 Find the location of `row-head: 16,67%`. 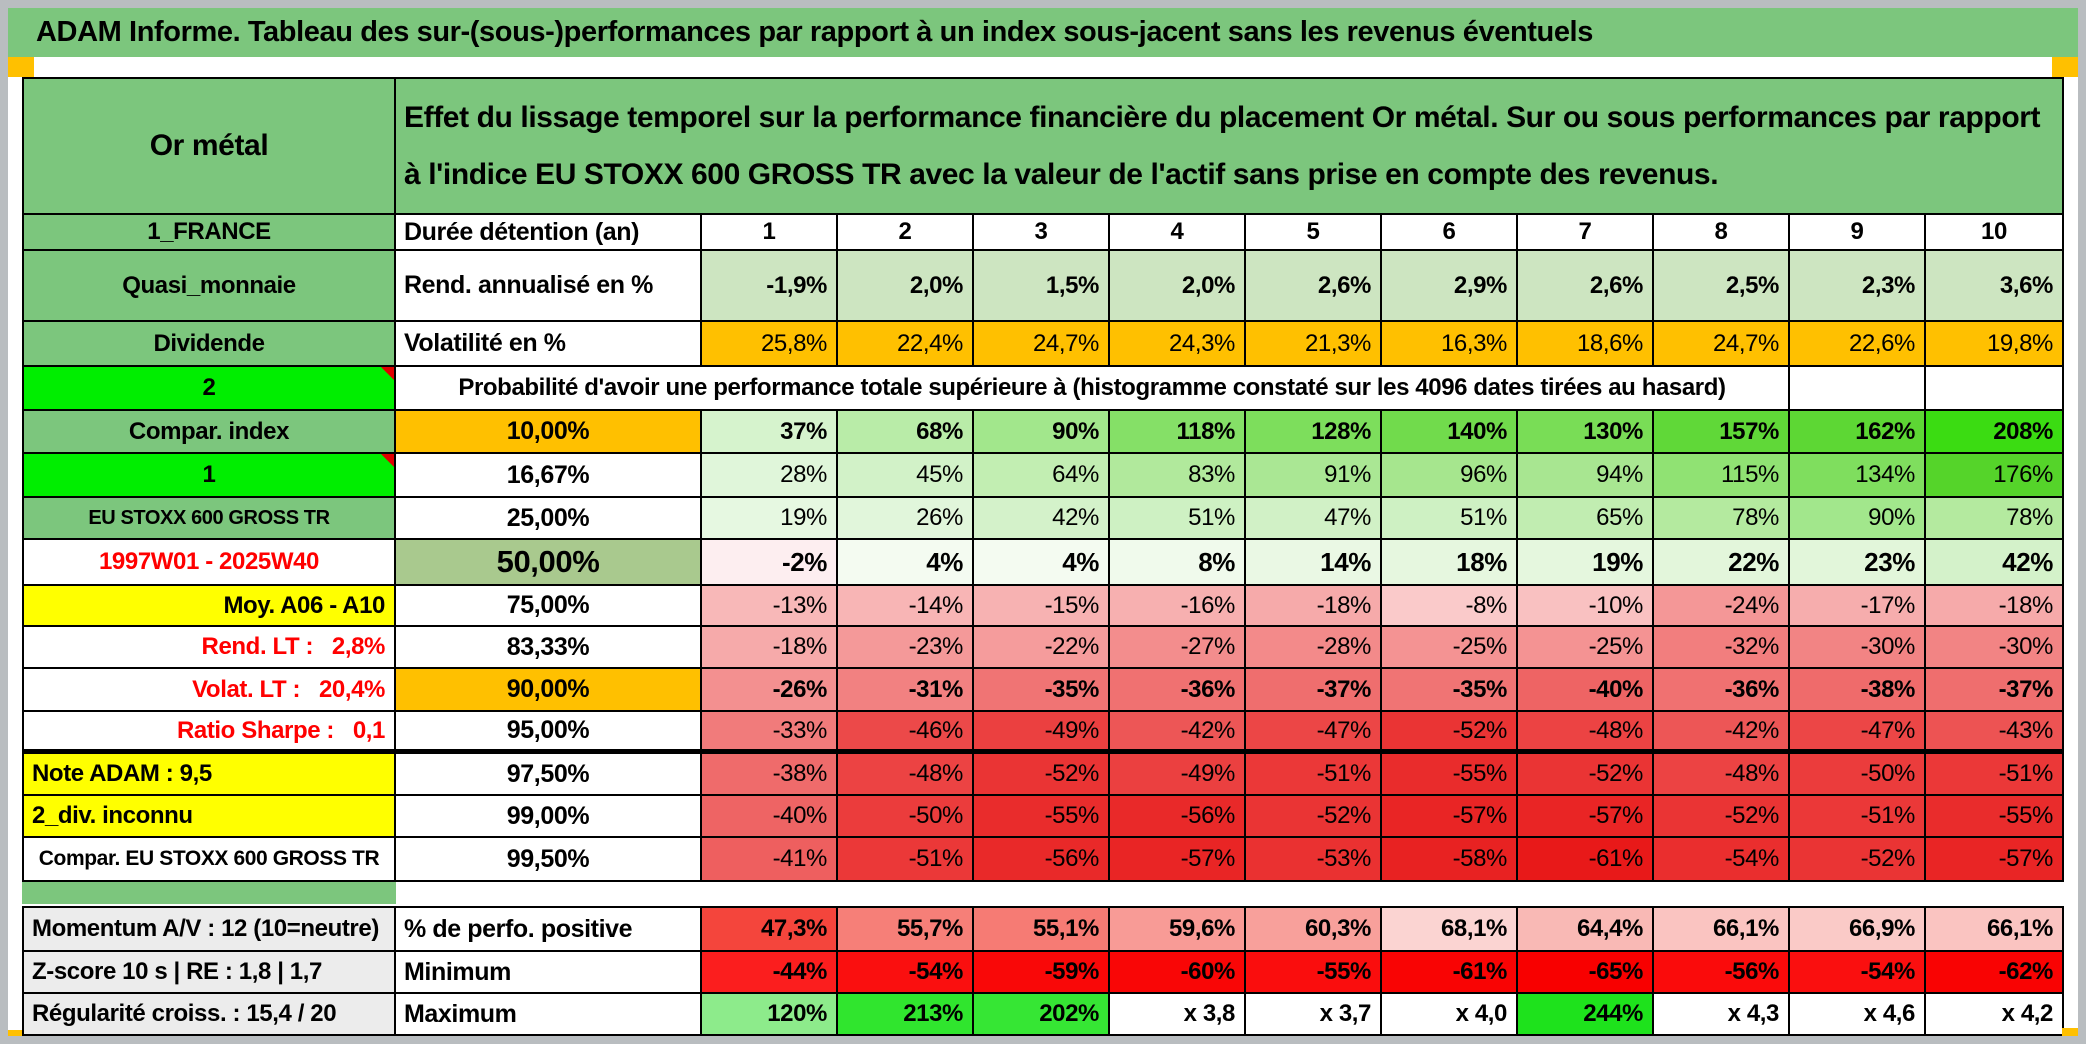

row-head: 16,67% is located at coordinates (549, 476).